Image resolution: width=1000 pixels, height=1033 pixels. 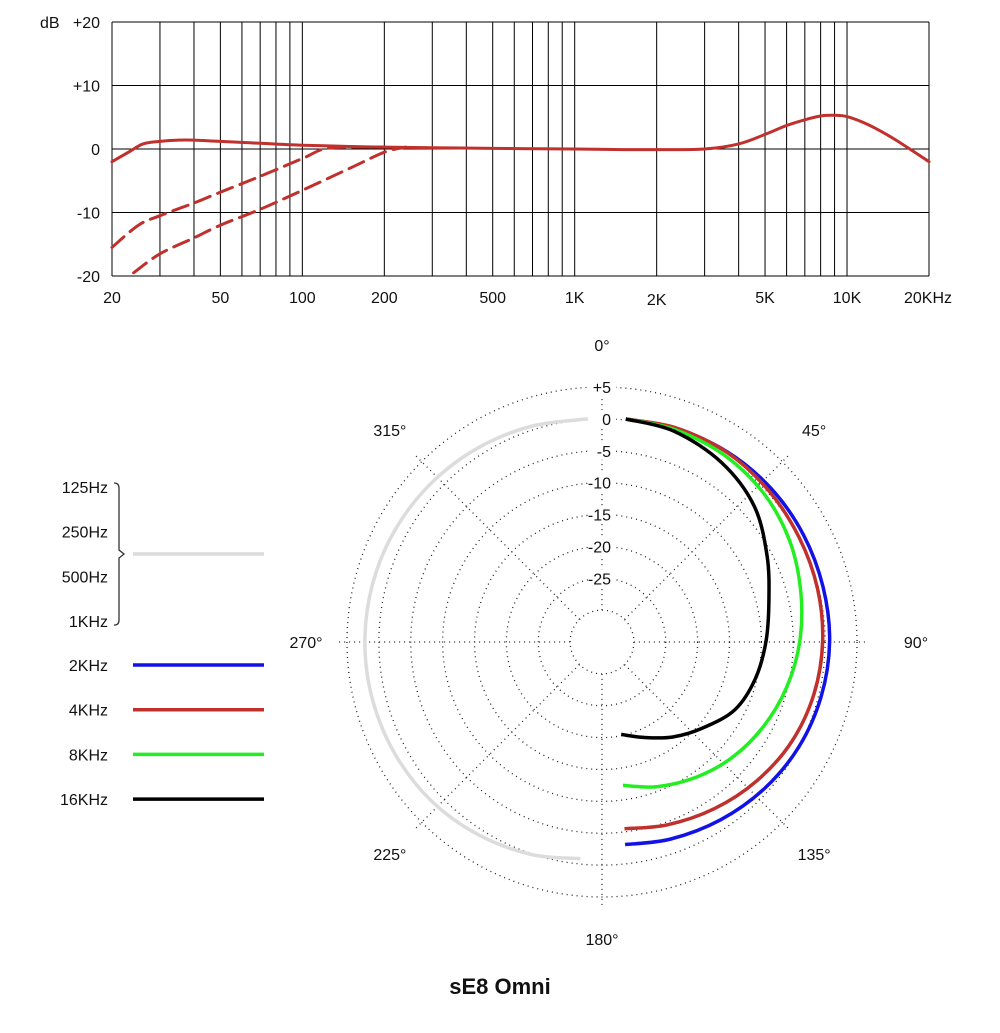 I want to click on r-tick-label: -15, so click(x=599, y=516).